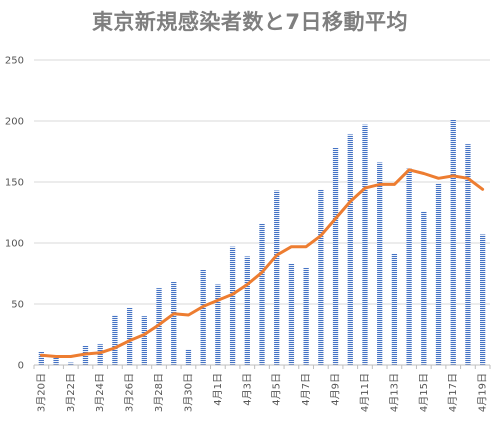  Describe the element at coordinates (41, 392) in the screenshot. I see `x-tick-label: 3月20日` at that location.